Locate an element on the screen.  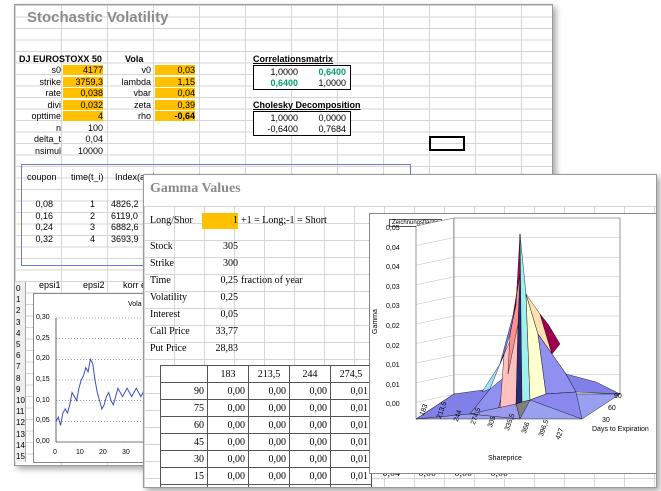
long-short-input: 1 is located at coordinates (220, 221).